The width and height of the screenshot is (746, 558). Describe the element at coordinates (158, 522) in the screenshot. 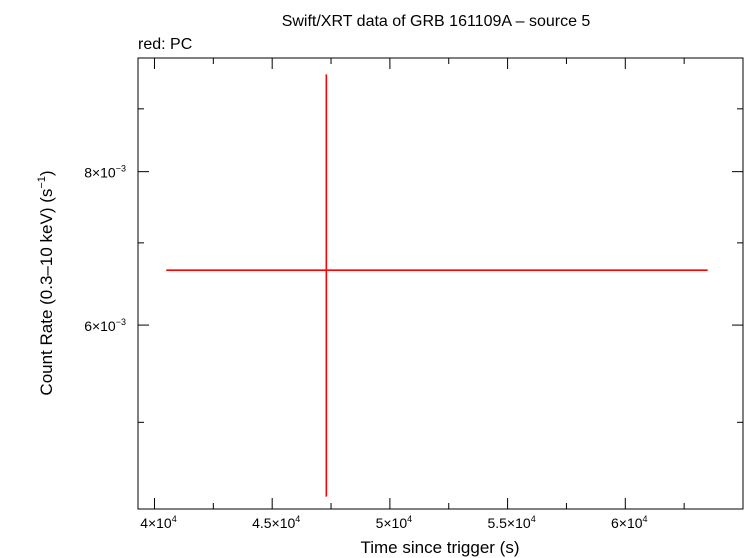

I see `x-tick-label: 4×10⁴` at that location.